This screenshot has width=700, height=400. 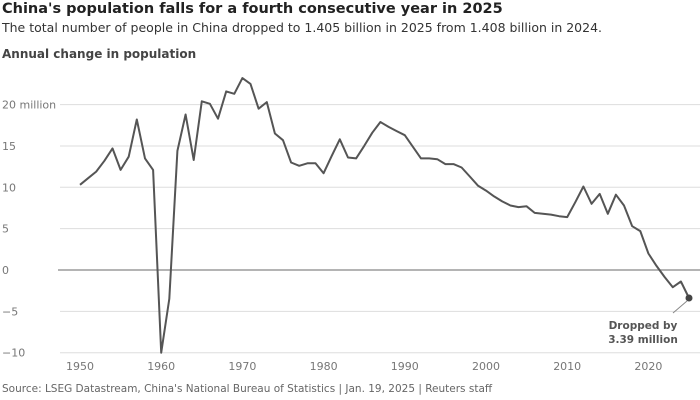 I want to click on y-axis-label: Annual change in population, so click(x=99, y=54).